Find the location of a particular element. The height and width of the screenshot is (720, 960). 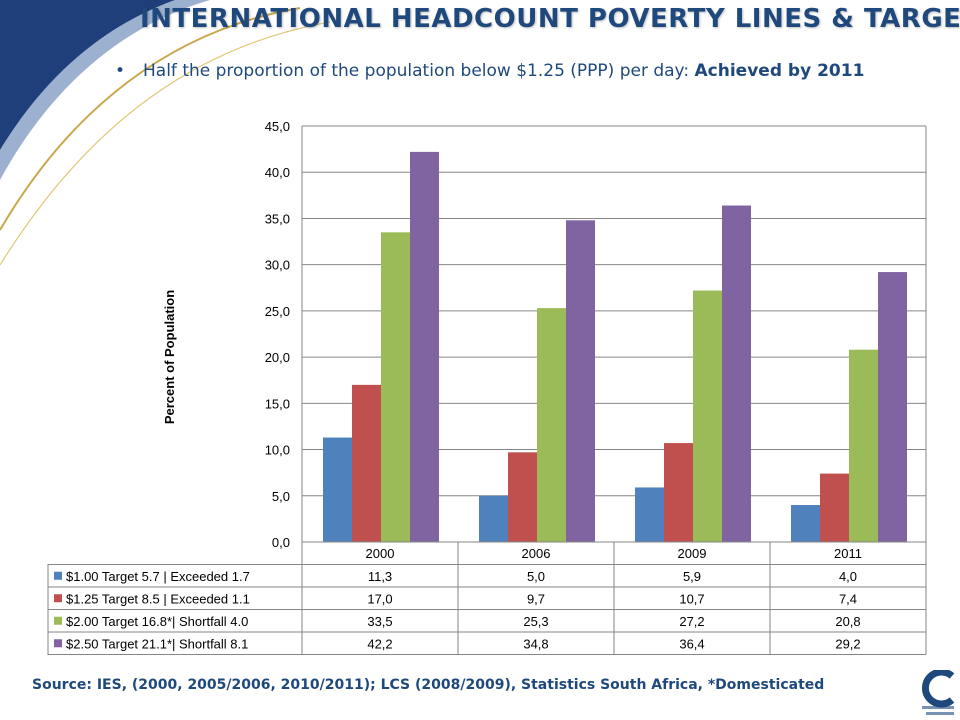

table-value: 42,2 is located at coordinates (379, 643).